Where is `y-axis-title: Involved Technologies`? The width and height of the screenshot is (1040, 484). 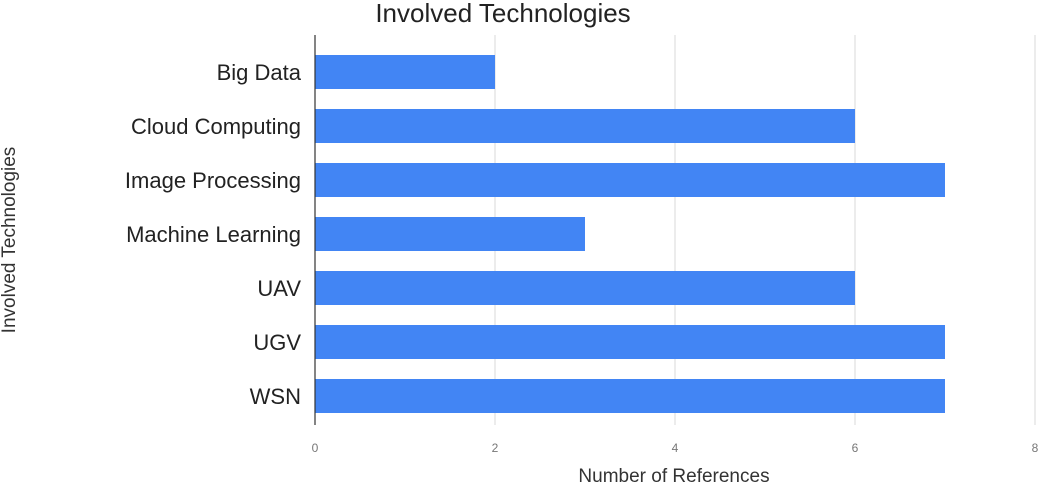
y-axis-title: Involved Technologies is located at coordinates (10, 240).